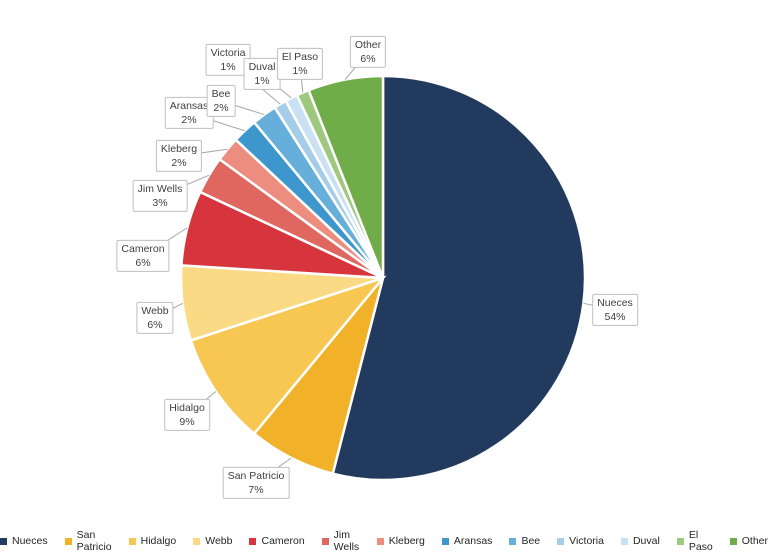  What do you see at coordinates (158, 541) in the screenshot?
I see `legend-label: Hidalgo` at bounding box center [158, 541].